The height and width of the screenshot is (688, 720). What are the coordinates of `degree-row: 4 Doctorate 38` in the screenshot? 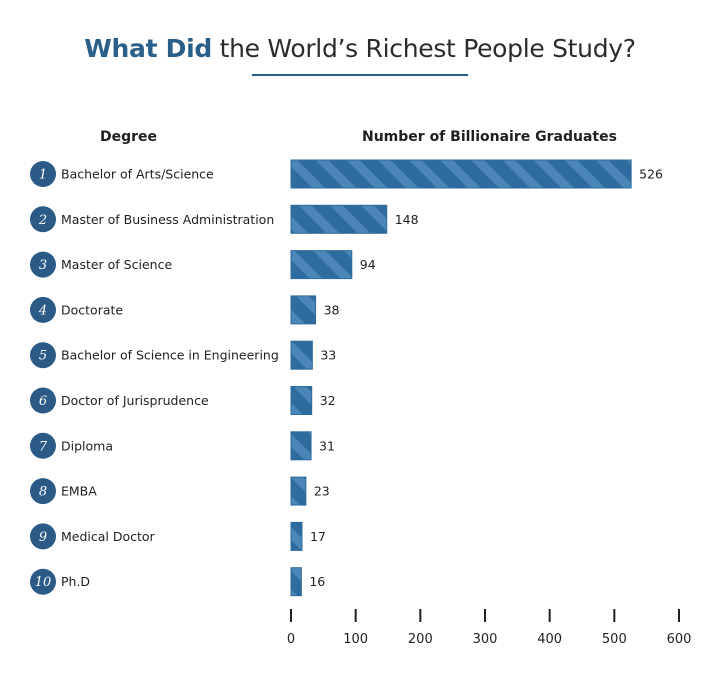 It's located at (185, 310).